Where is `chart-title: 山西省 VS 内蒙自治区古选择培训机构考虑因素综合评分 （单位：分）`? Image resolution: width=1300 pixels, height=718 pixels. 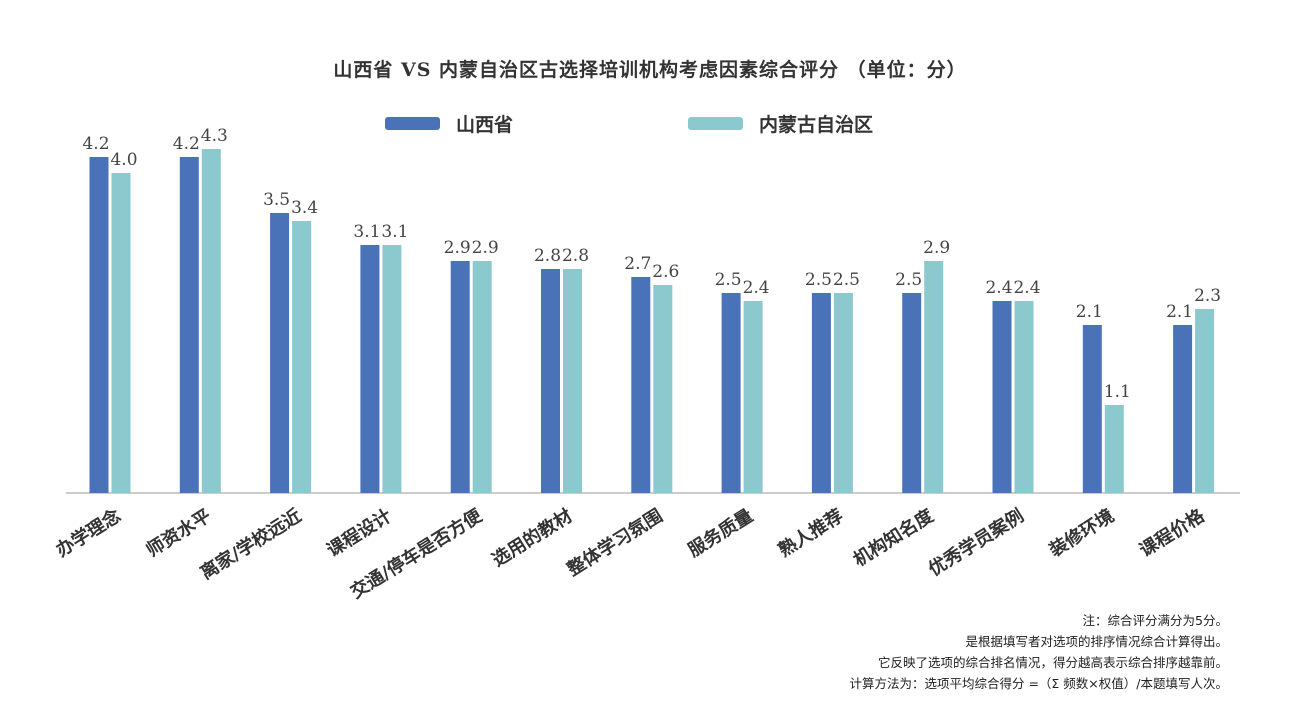 chart-title: 山西省 VS 内蒙自治区古选择培训机构考虑因素综合评分 （单位：分） is located at coordinates (650, 70).